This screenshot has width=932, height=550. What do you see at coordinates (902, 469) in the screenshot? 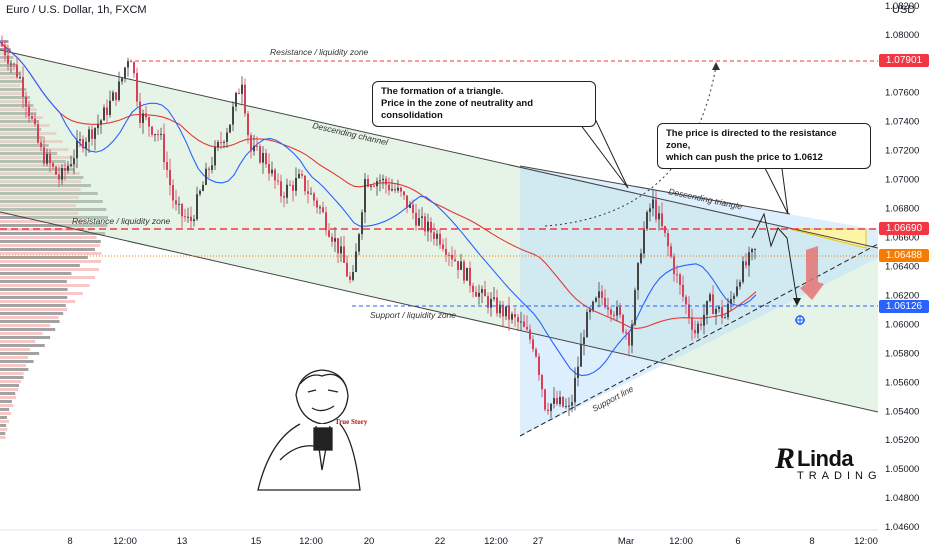
I see `price-tick-label: 1.05000` at bounding box center [902, 469].